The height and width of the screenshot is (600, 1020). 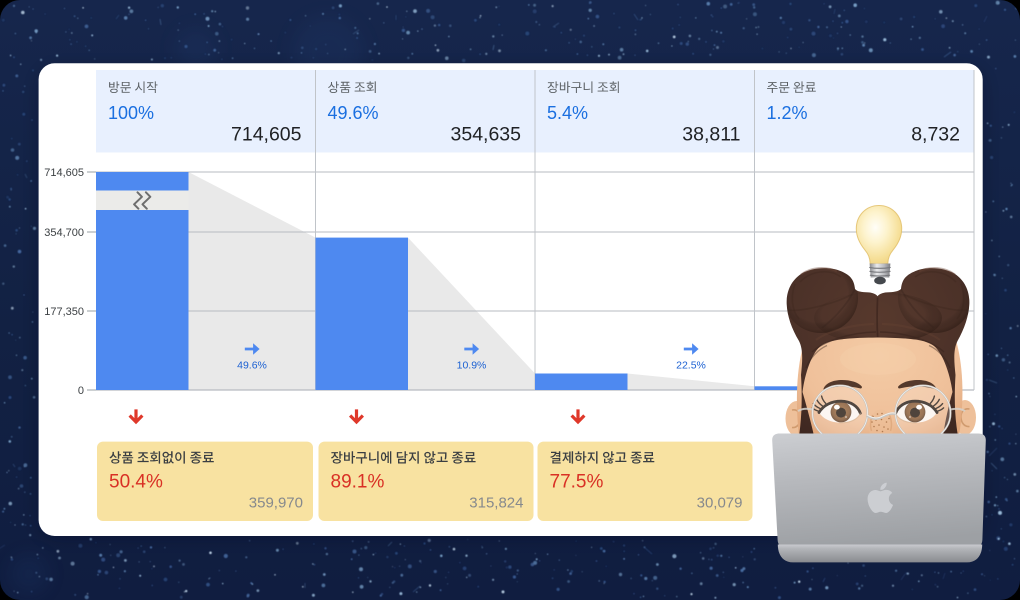 I want to click on svg-text: 177,350, so click(x=64, y=312).